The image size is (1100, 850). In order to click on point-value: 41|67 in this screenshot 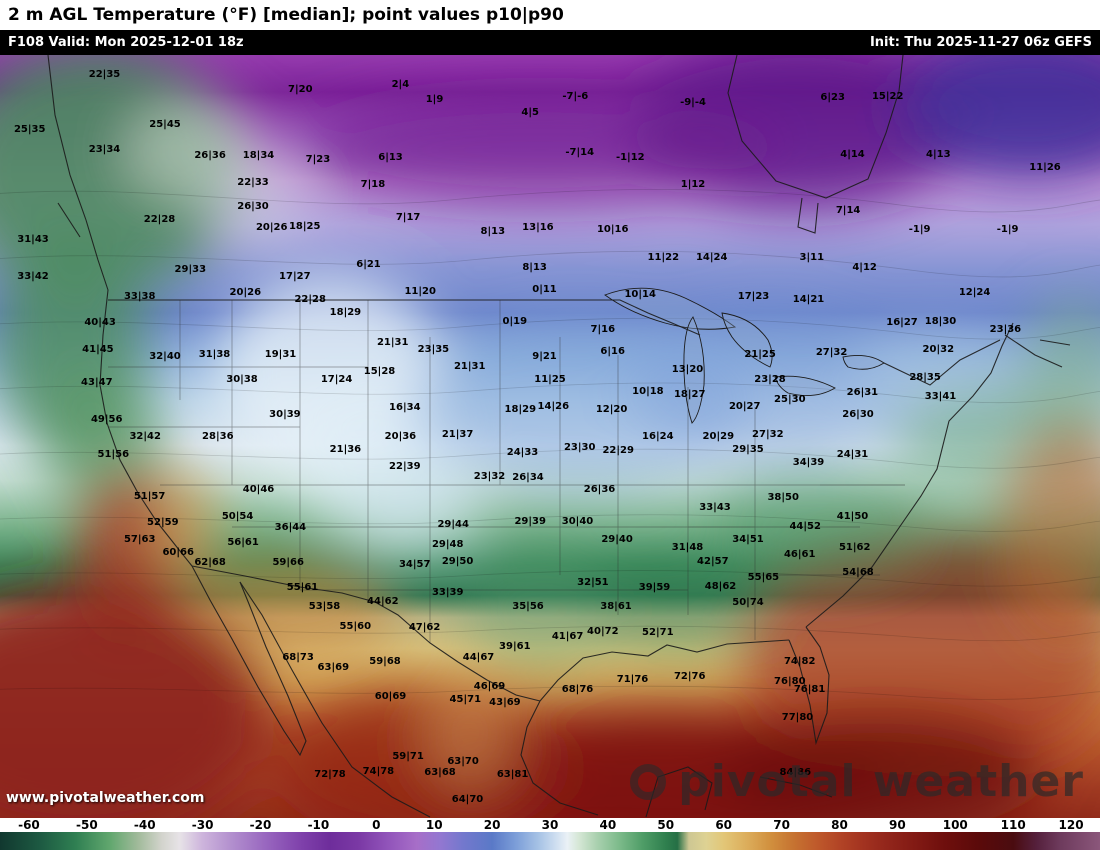, I will do `click(567, 637)`.